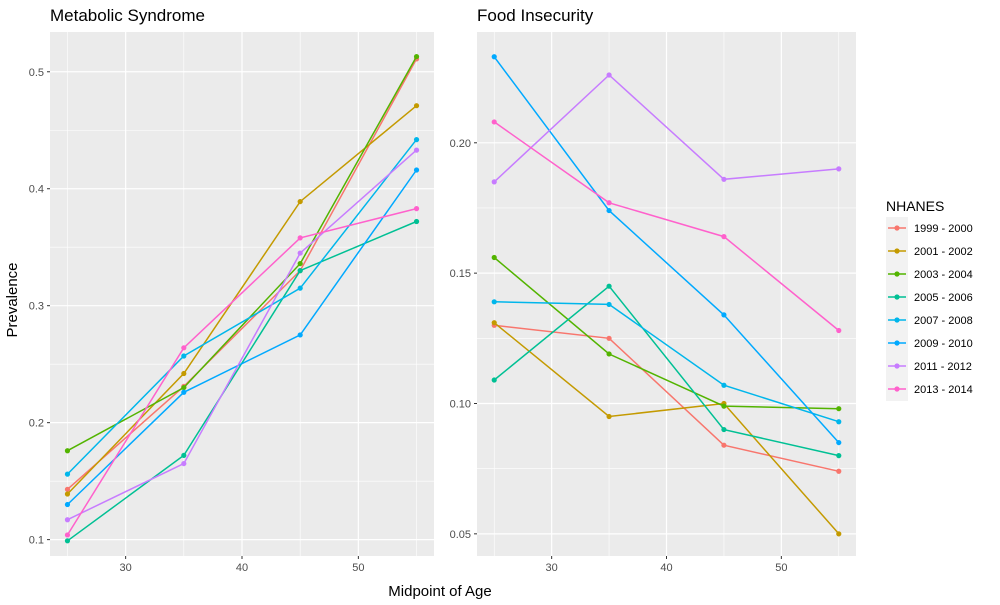  Describe the element at coordinates (943, 252) in the screenshot. I see `legend-label: 2001 - 2002` at that location.